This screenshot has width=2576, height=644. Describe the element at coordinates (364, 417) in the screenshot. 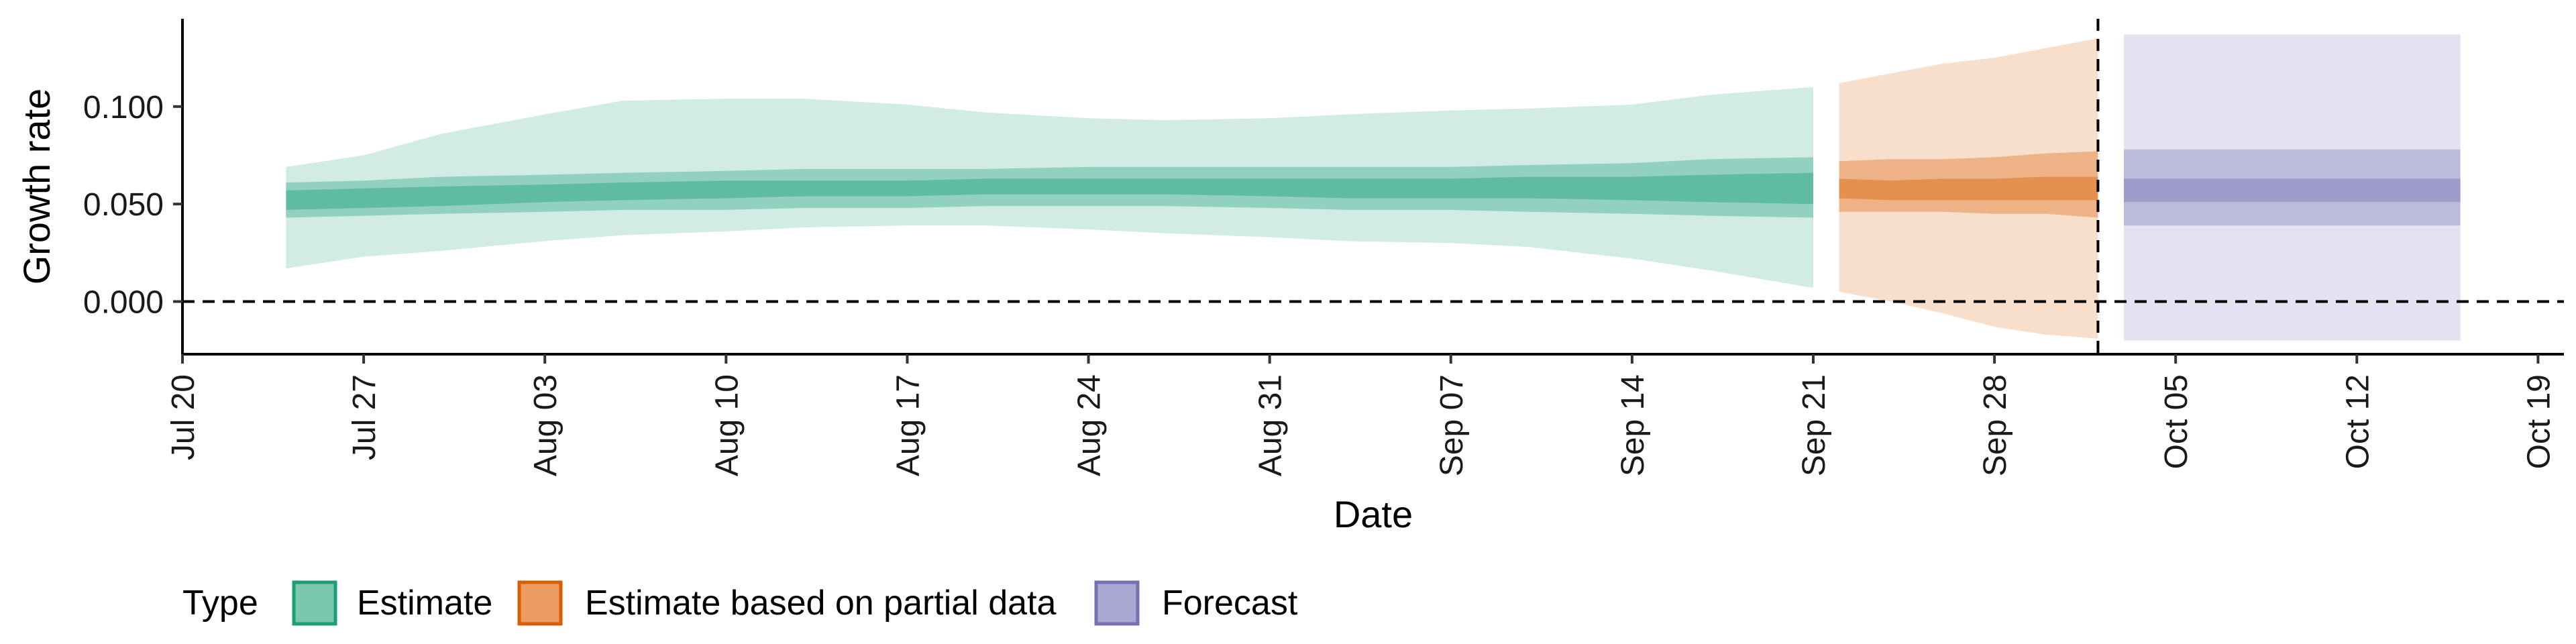

I see `x-tick-label: Jul 27` at that location.